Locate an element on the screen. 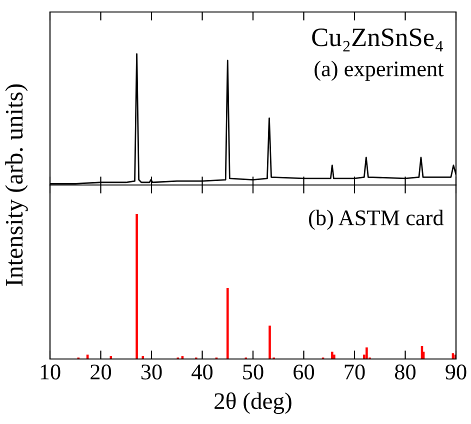 The width and height of the screenshot is (471, 424). x-tick-label: 50 is located at coordinates (253, 372).